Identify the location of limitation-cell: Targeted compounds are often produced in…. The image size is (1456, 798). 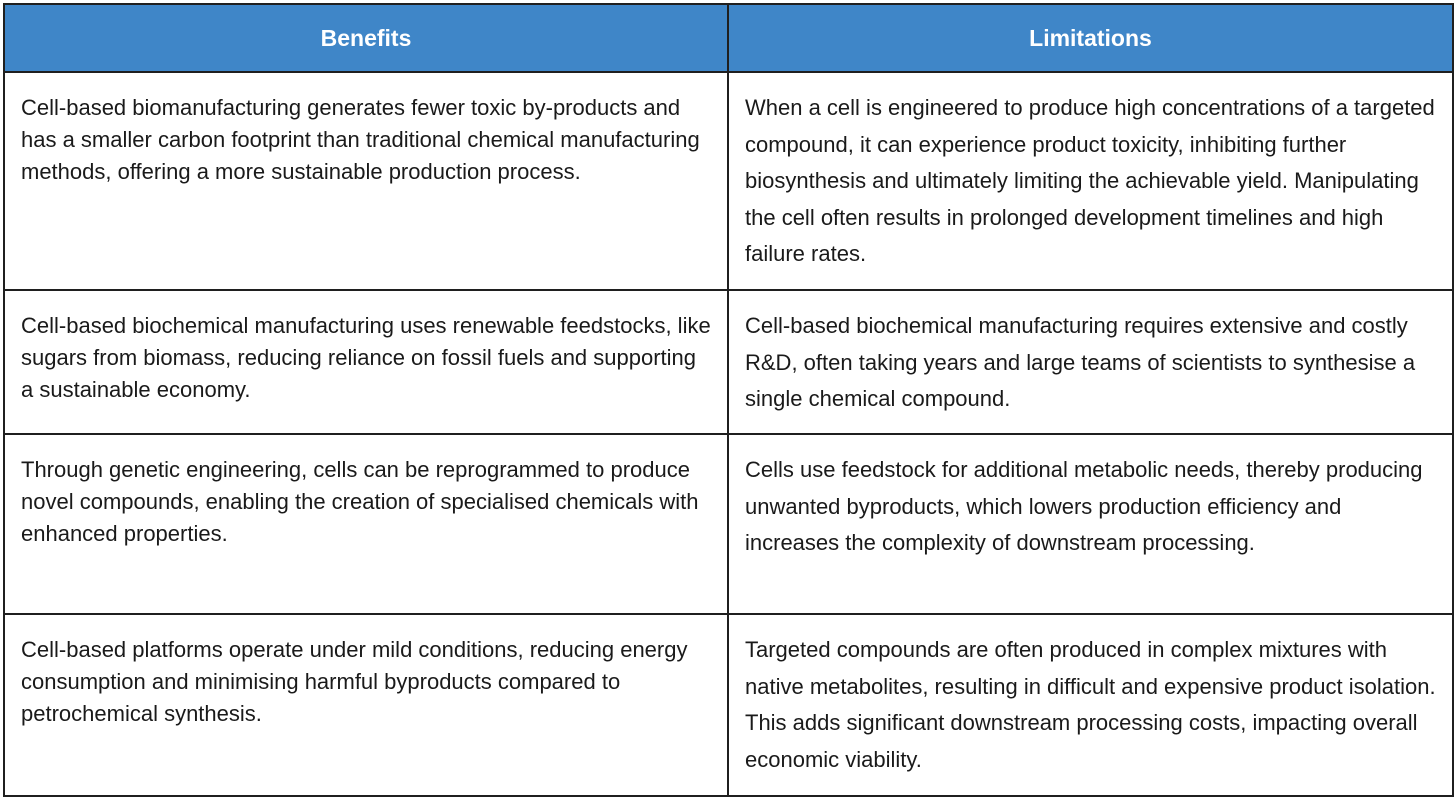
(1090, 705).